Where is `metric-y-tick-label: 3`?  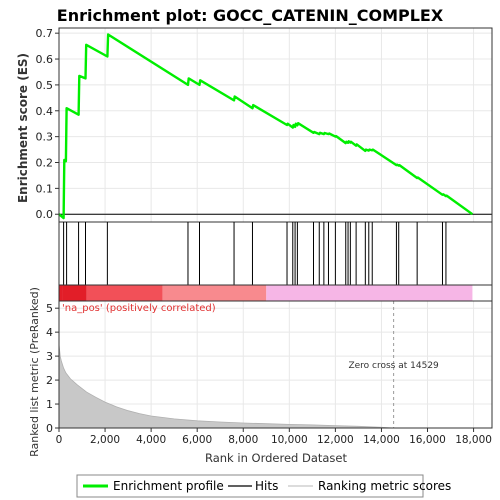
metric-y-tick-label: 3 is located at coordinates (49, 356).